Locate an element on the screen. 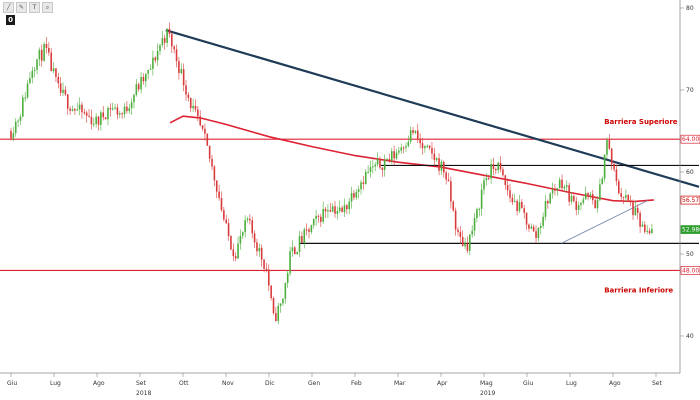  barrier-annotation: Barriera Superiore is located at coordinates (641, 122).